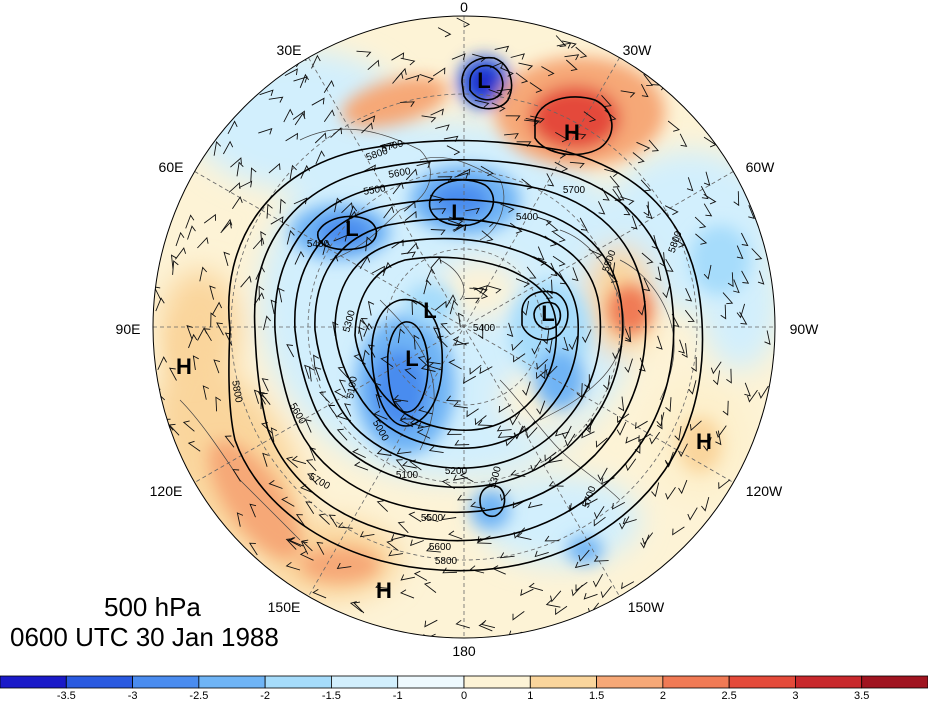 Image resolution: width=928 pixels, height=702 pixels. Describe the element at coordinates (596, 696) in the screenshot. I see `colorbar-tick-label: 1.5` at that location.